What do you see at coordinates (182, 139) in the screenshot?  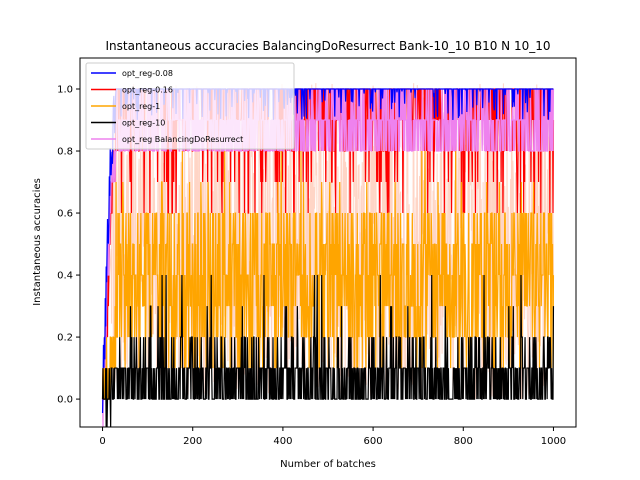 I see `legend-label: opt_reg BalancingDoResurrect` at bounding box center [182, 139].